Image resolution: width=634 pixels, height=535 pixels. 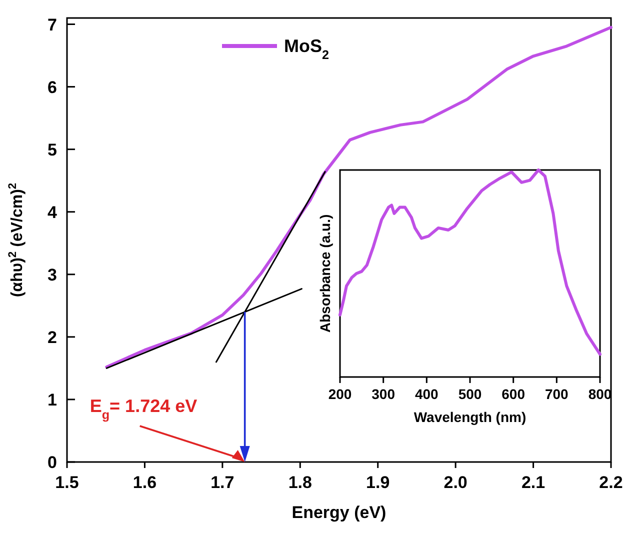 What do you see at coordinates (144, 409) in the screenshot?
I see `annotation: E$_{g}$= 1.724 eV` at bounding box center [144, 409].